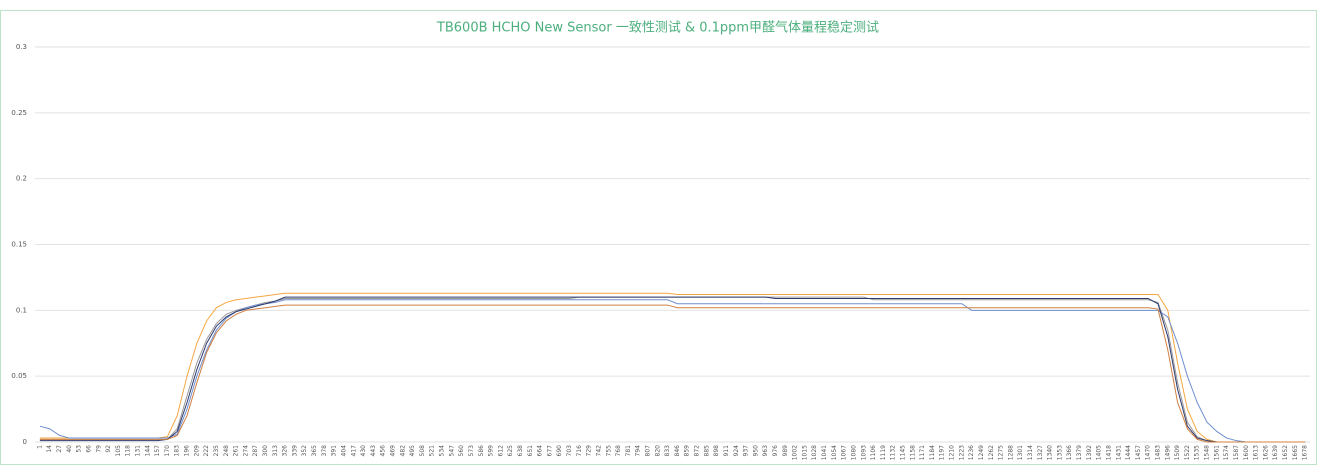  What do you see at coordinates (873, 452) in the screenshot?
I see `x-tick-label: 1106` at bounding box center [873, 452].